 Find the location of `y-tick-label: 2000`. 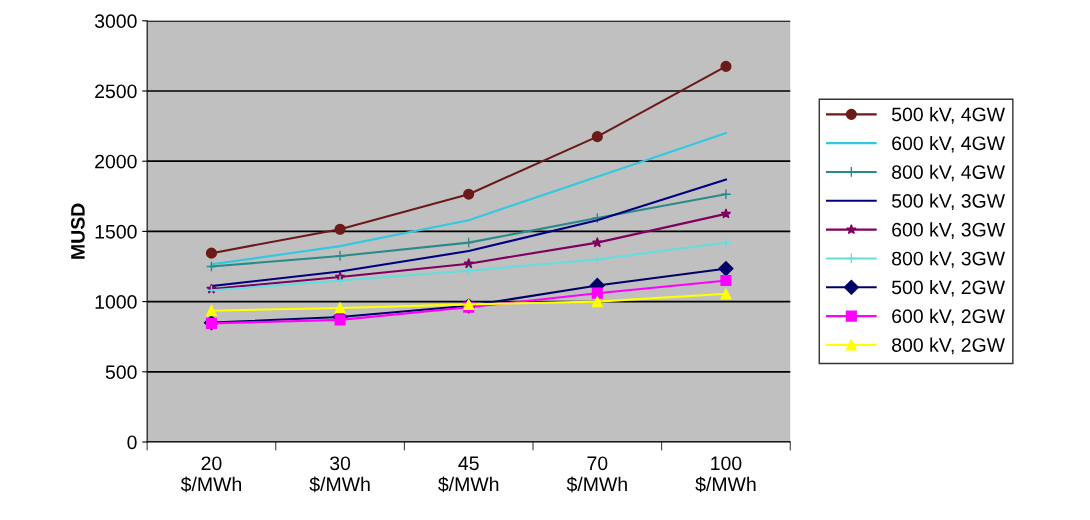

y-tick-label: 2000 is located at coordinates (116, 161).